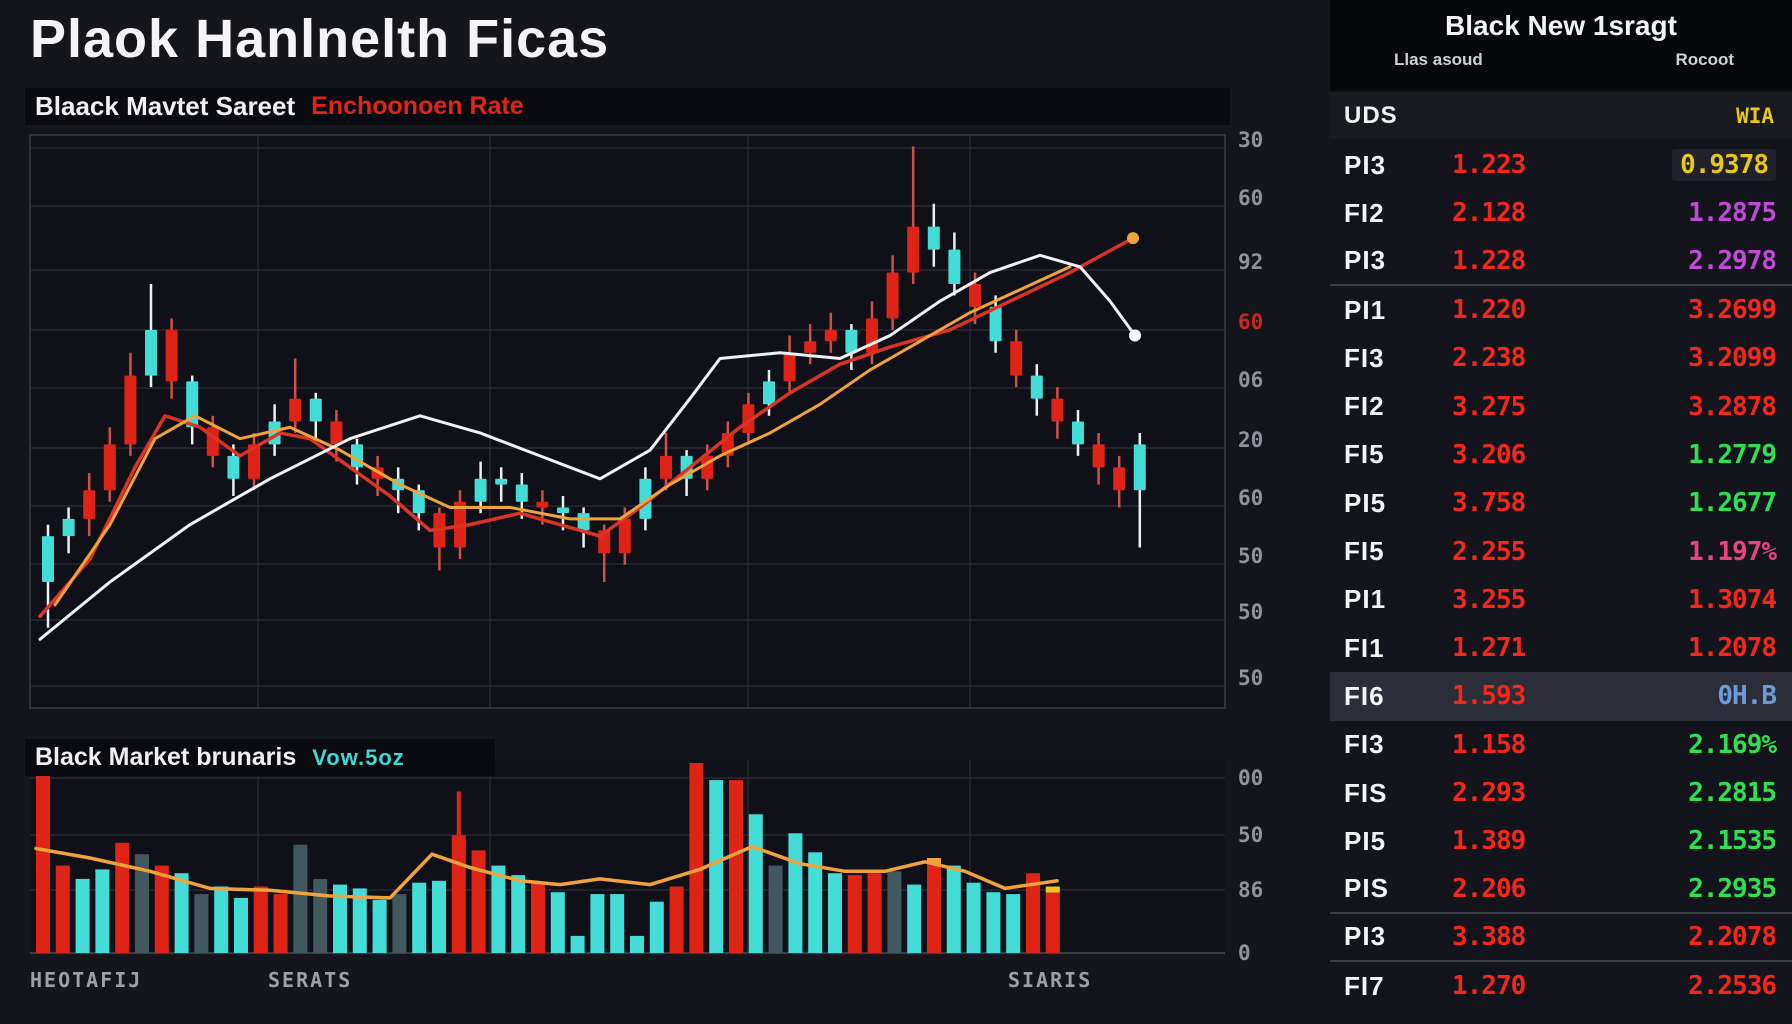 This screenshot has width=1792, height=1024. I want to click on watchlist-row: PI1 3.255 1.3074, so click(1561, 600).